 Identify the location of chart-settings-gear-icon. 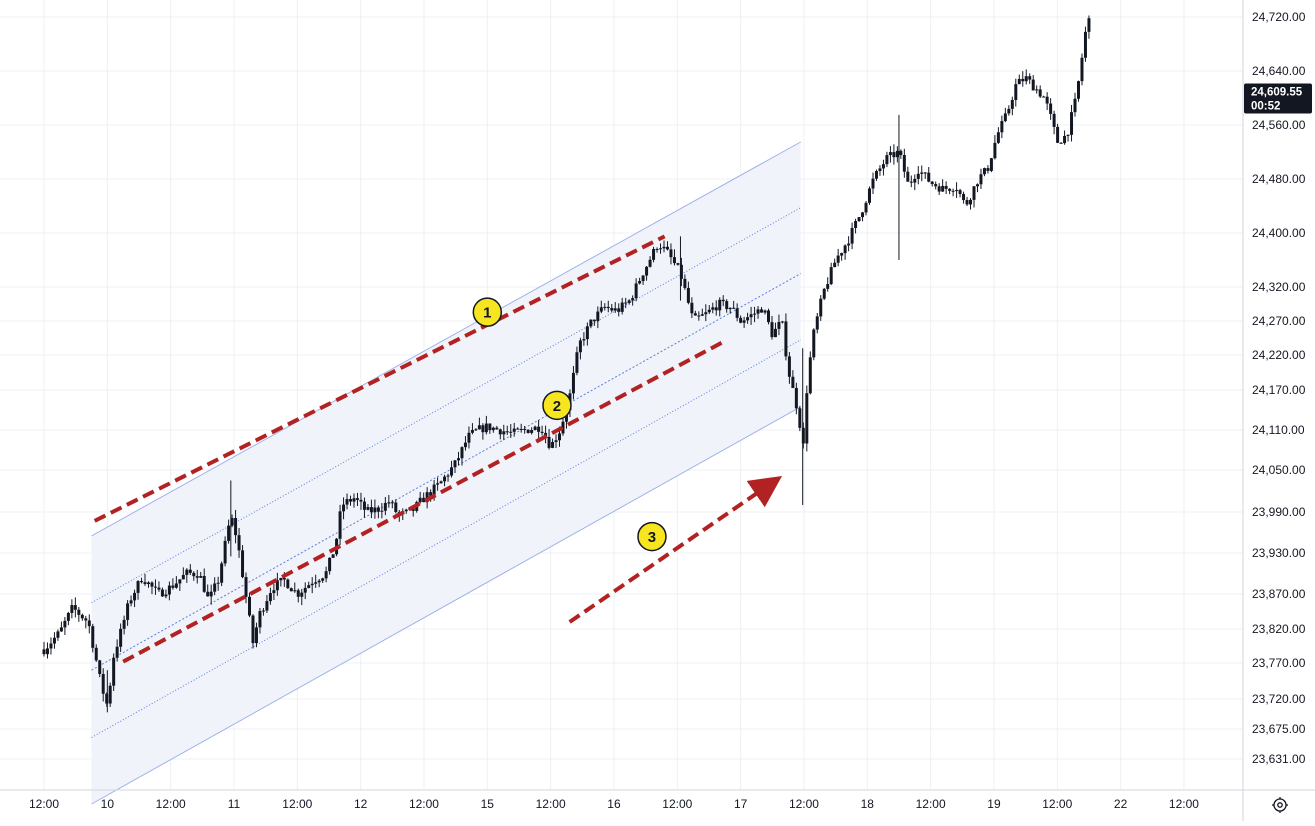
(1280, 805).